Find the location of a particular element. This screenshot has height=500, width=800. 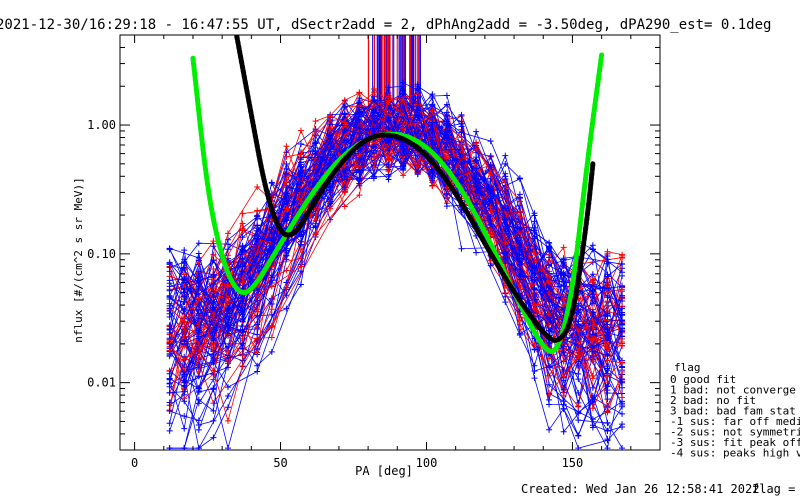

y-axis-label: nflux [#/(cm^2 s sr MeV)] is located at coordinates (78, 260).